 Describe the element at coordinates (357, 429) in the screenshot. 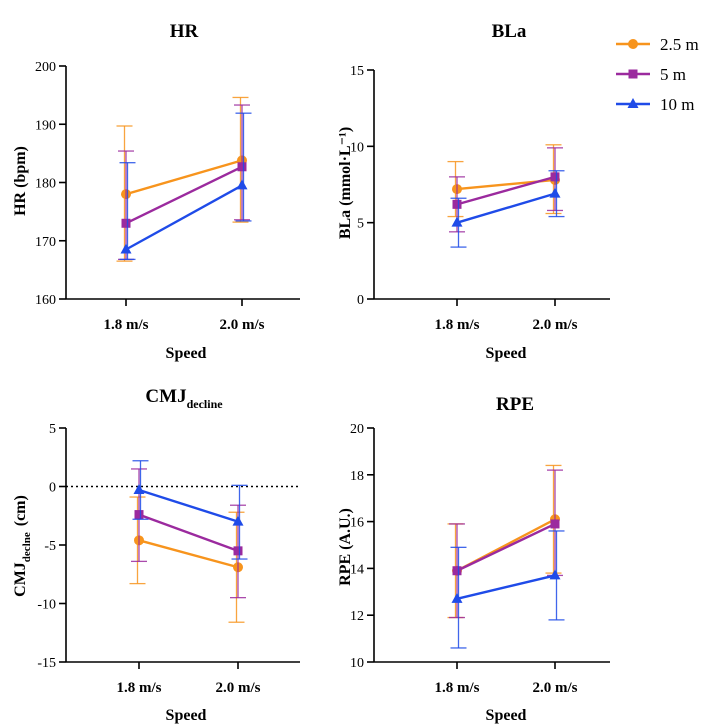

I see `y-tick-label-rpe: 20` at that location.